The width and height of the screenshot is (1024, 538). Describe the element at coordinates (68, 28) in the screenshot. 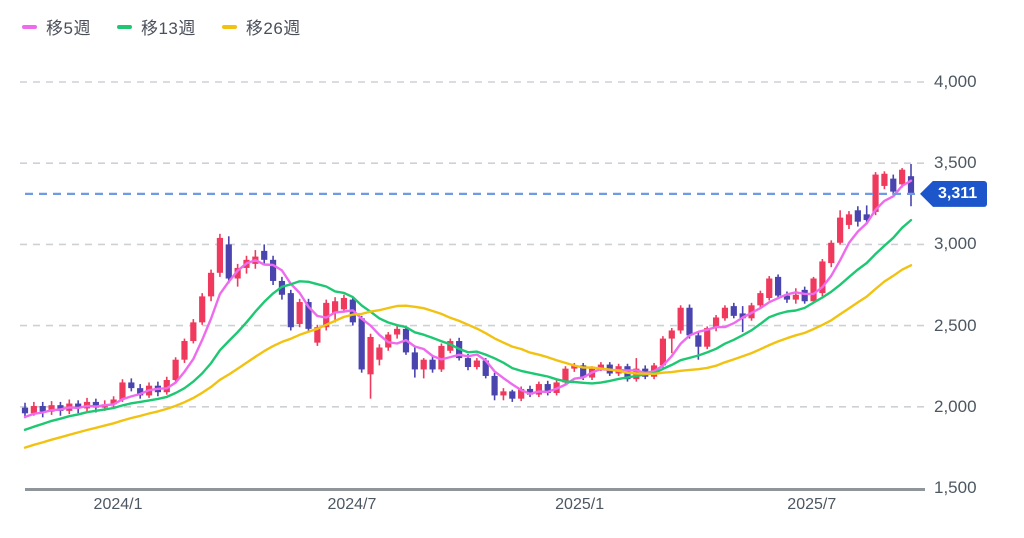

I see `legend-label-ma5: 移5週` at that location.